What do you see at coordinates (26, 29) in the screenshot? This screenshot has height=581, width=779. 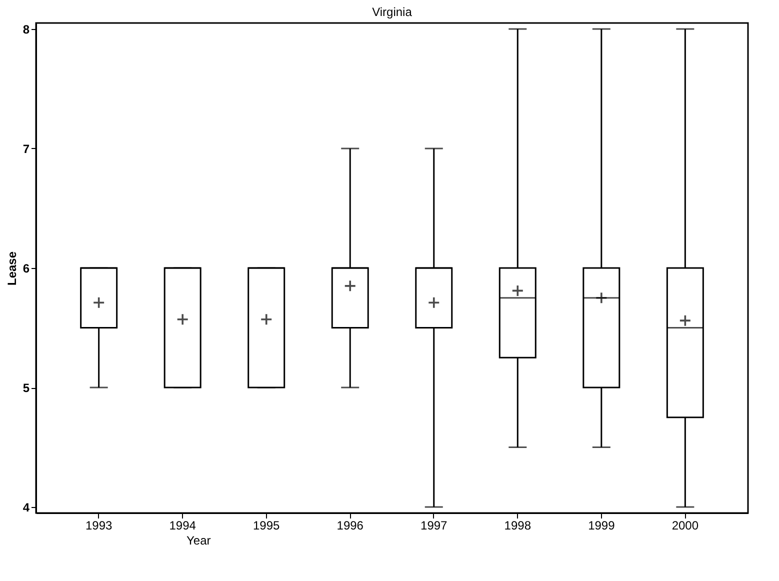 I see `y-tick-label: 8` at bounding box center [26, 29].